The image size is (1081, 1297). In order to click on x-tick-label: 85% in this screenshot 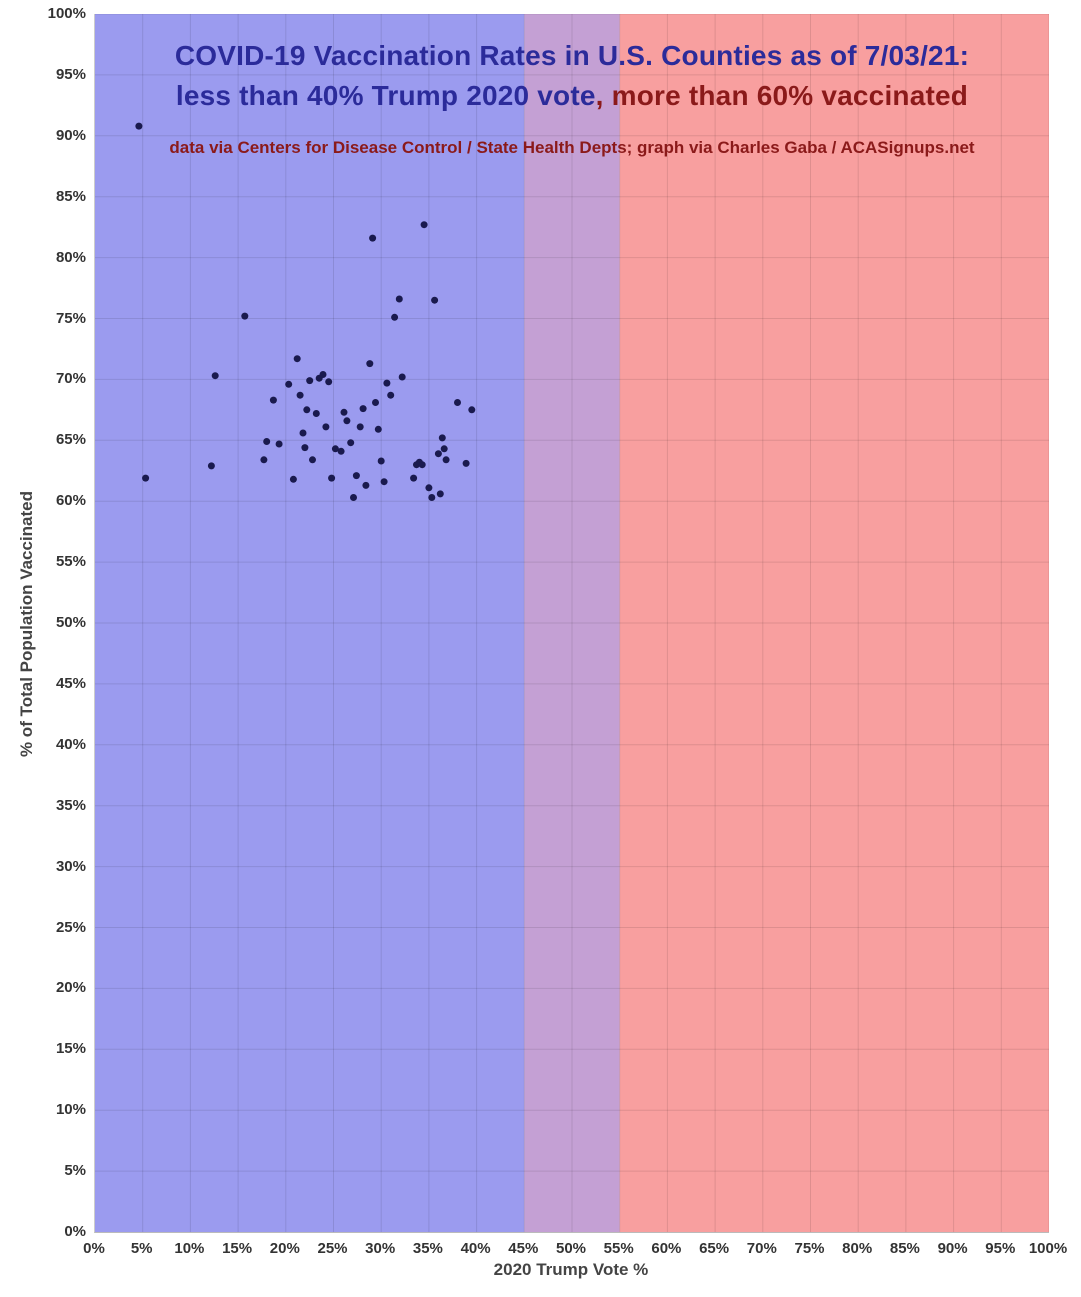, I will do `click(904, 1248)`.